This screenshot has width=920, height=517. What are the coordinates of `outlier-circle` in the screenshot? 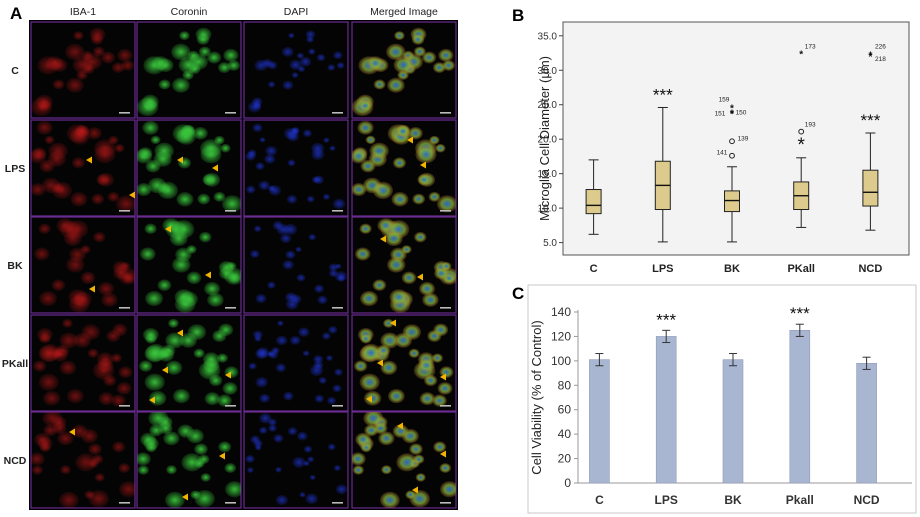 It's located at (732, 141).